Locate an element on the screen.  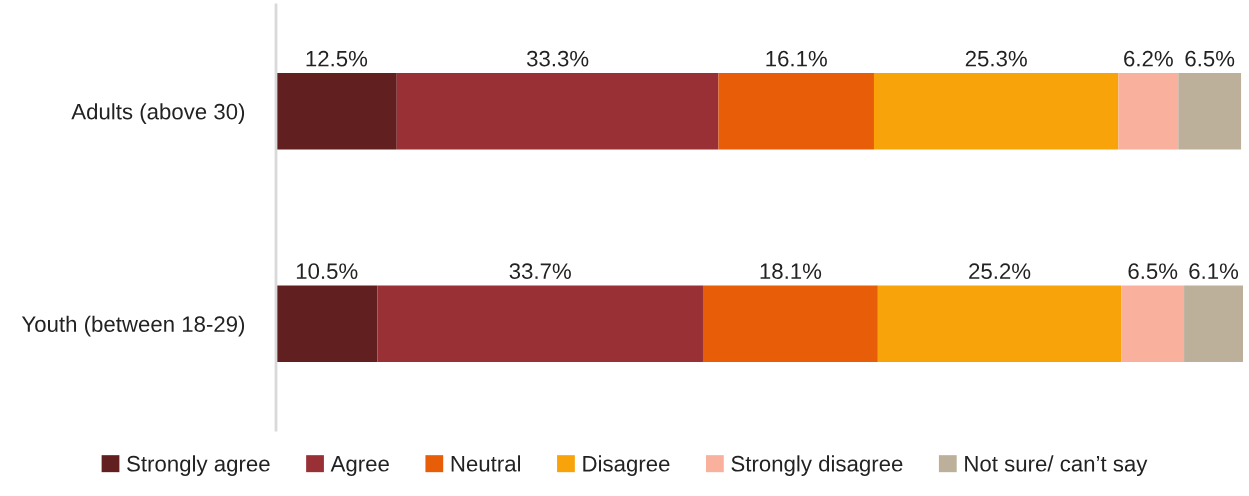
legend-label: Agree is located at coordinates (359, 466).